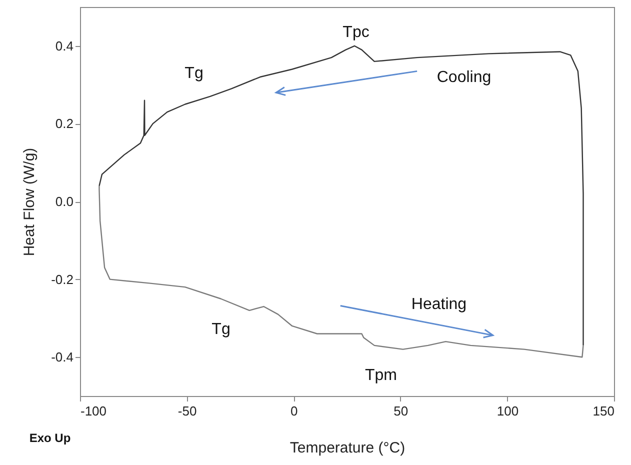 This screenshot has width=631, height=465. What do you see at coordinates (294, 411) in the screenshot?
I see `x-tick-label: 0` at bounding box center [294, 411].